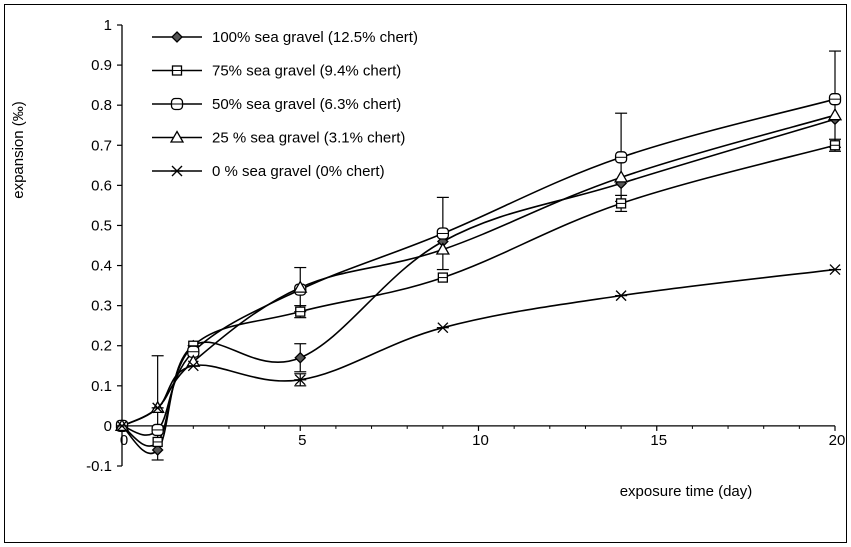  Describe the element at coordinates (124, 440) in the screenshot. I see `x-tick-label: 0` at that location.